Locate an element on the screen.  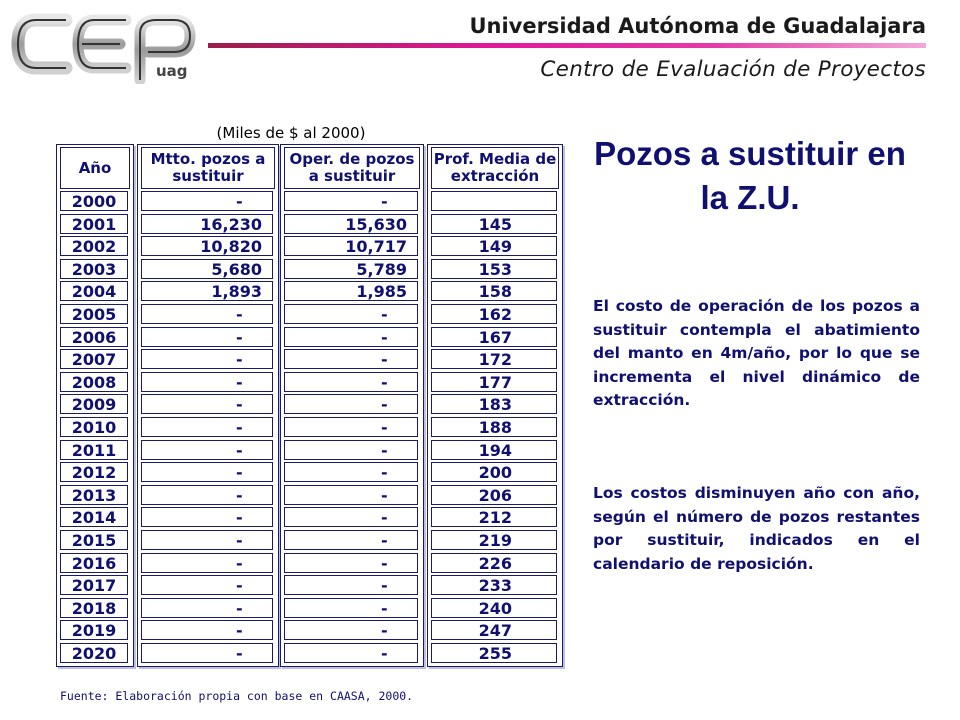
cell-prof: 255 is located at coordinates (494, 653).